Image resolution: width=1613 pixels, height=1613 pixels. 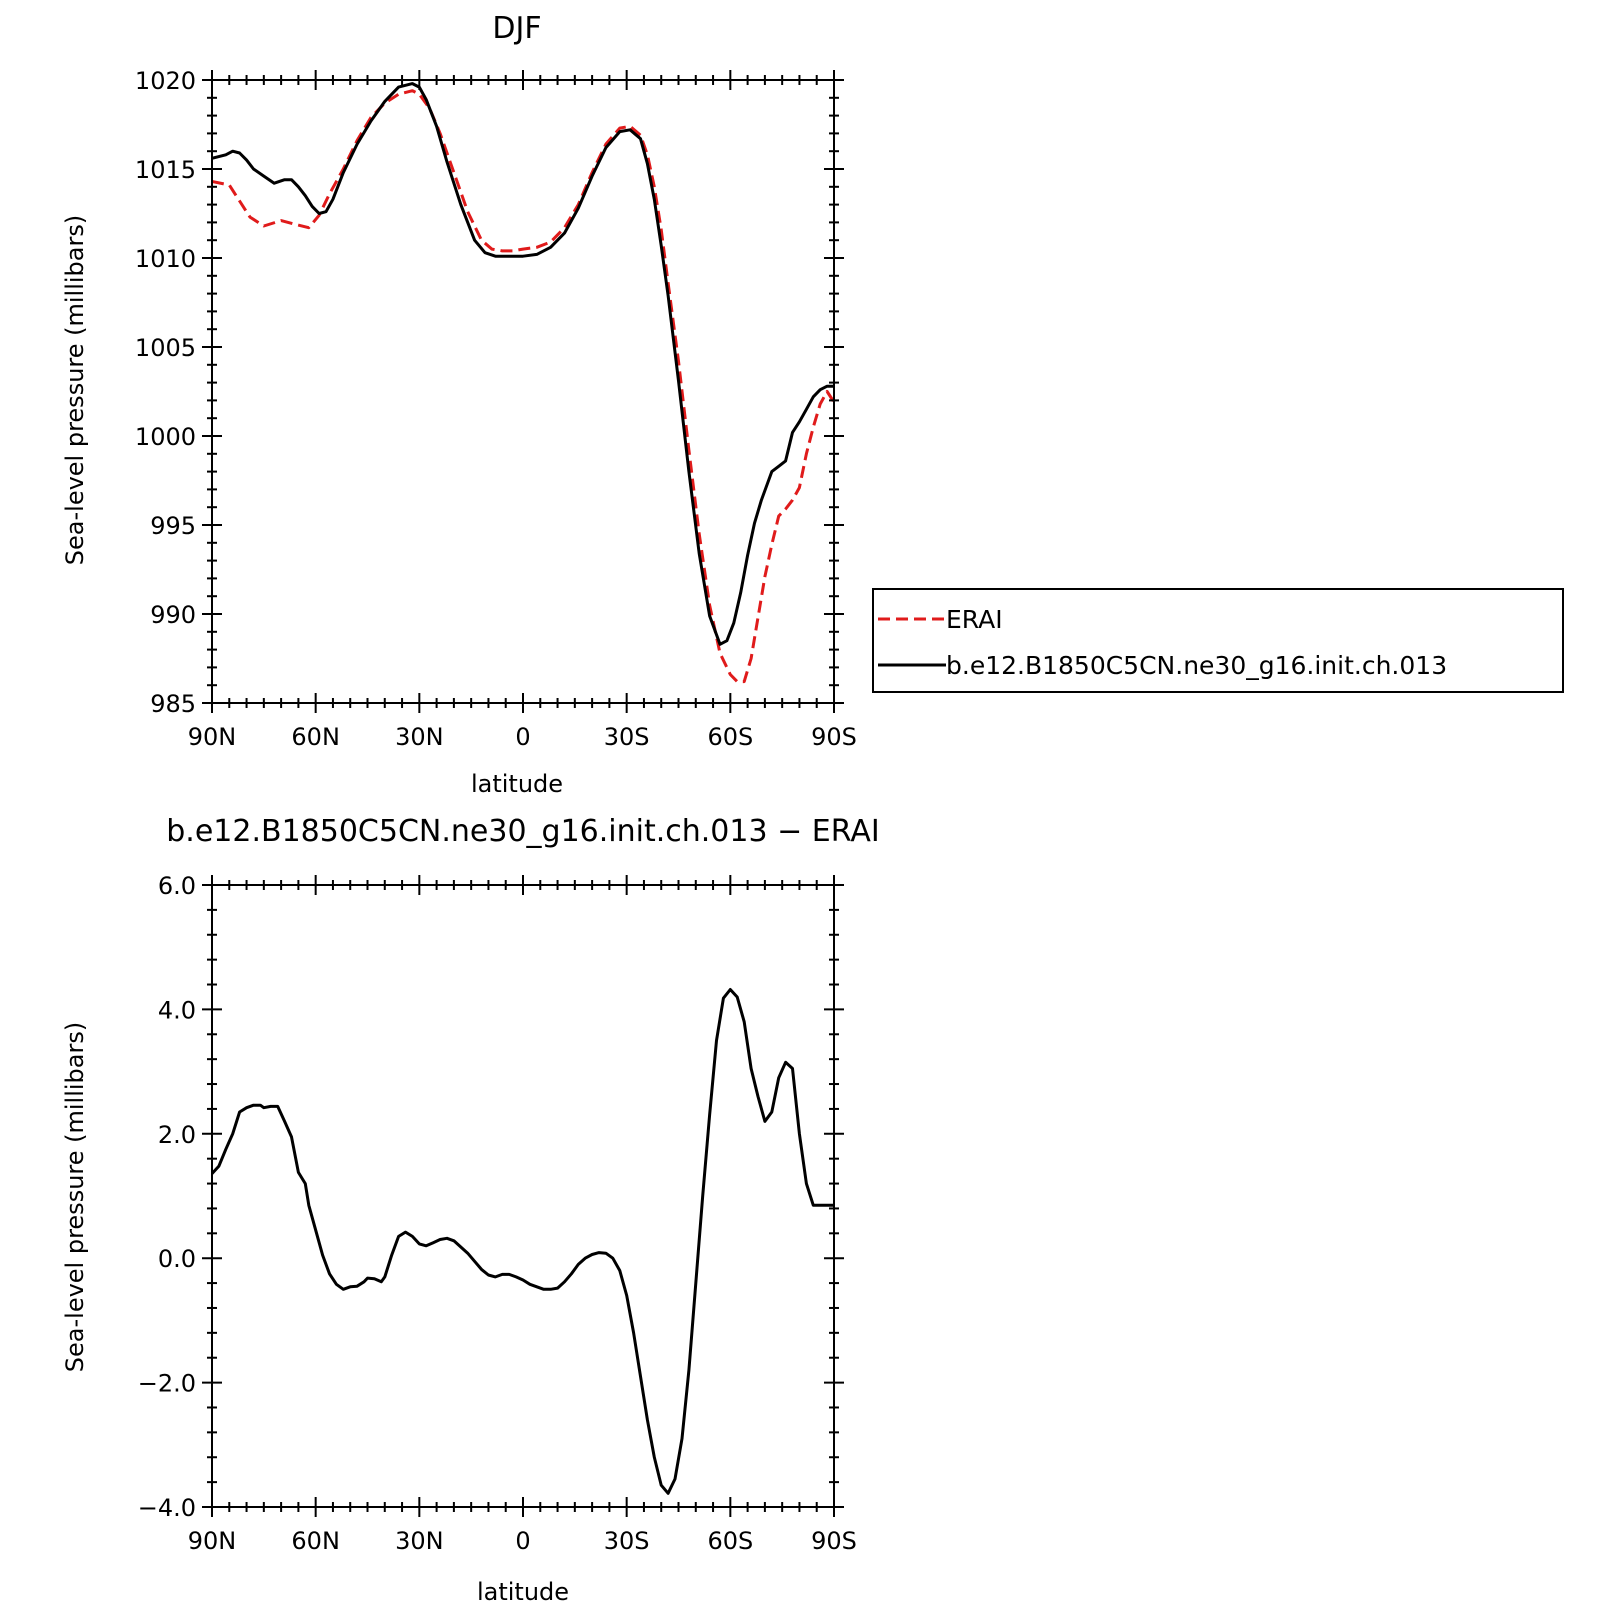 I want to click on bottom-chart-y-tick-label: 0.0, so click(x=177, y=1259).